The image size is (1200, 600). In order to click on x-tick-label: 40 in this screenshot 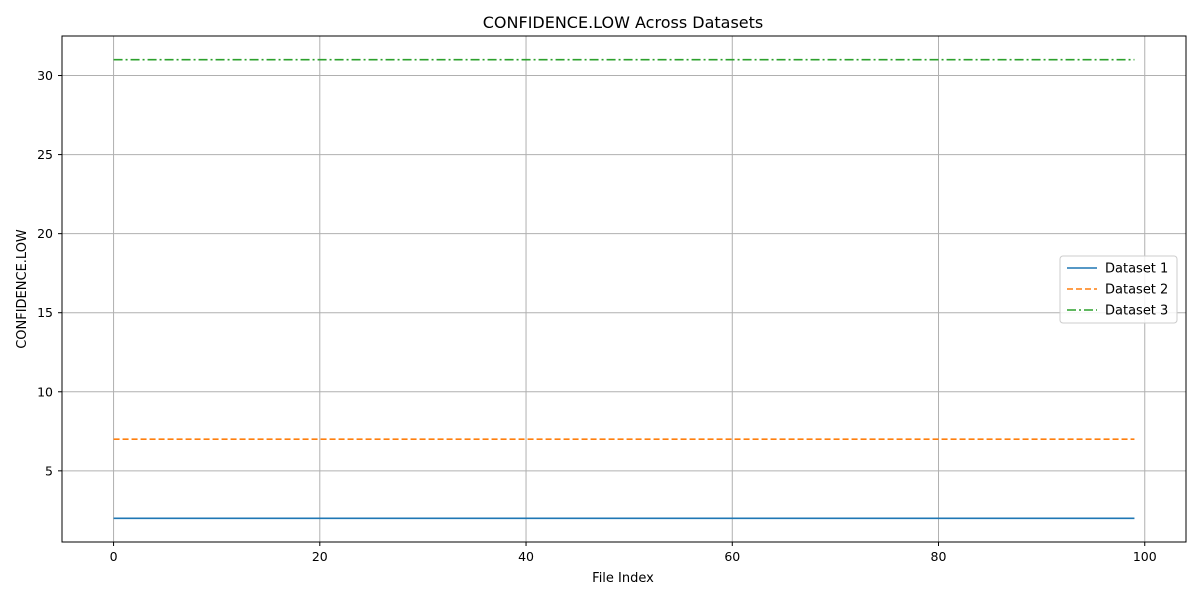, I will do `click(526, 556)`.